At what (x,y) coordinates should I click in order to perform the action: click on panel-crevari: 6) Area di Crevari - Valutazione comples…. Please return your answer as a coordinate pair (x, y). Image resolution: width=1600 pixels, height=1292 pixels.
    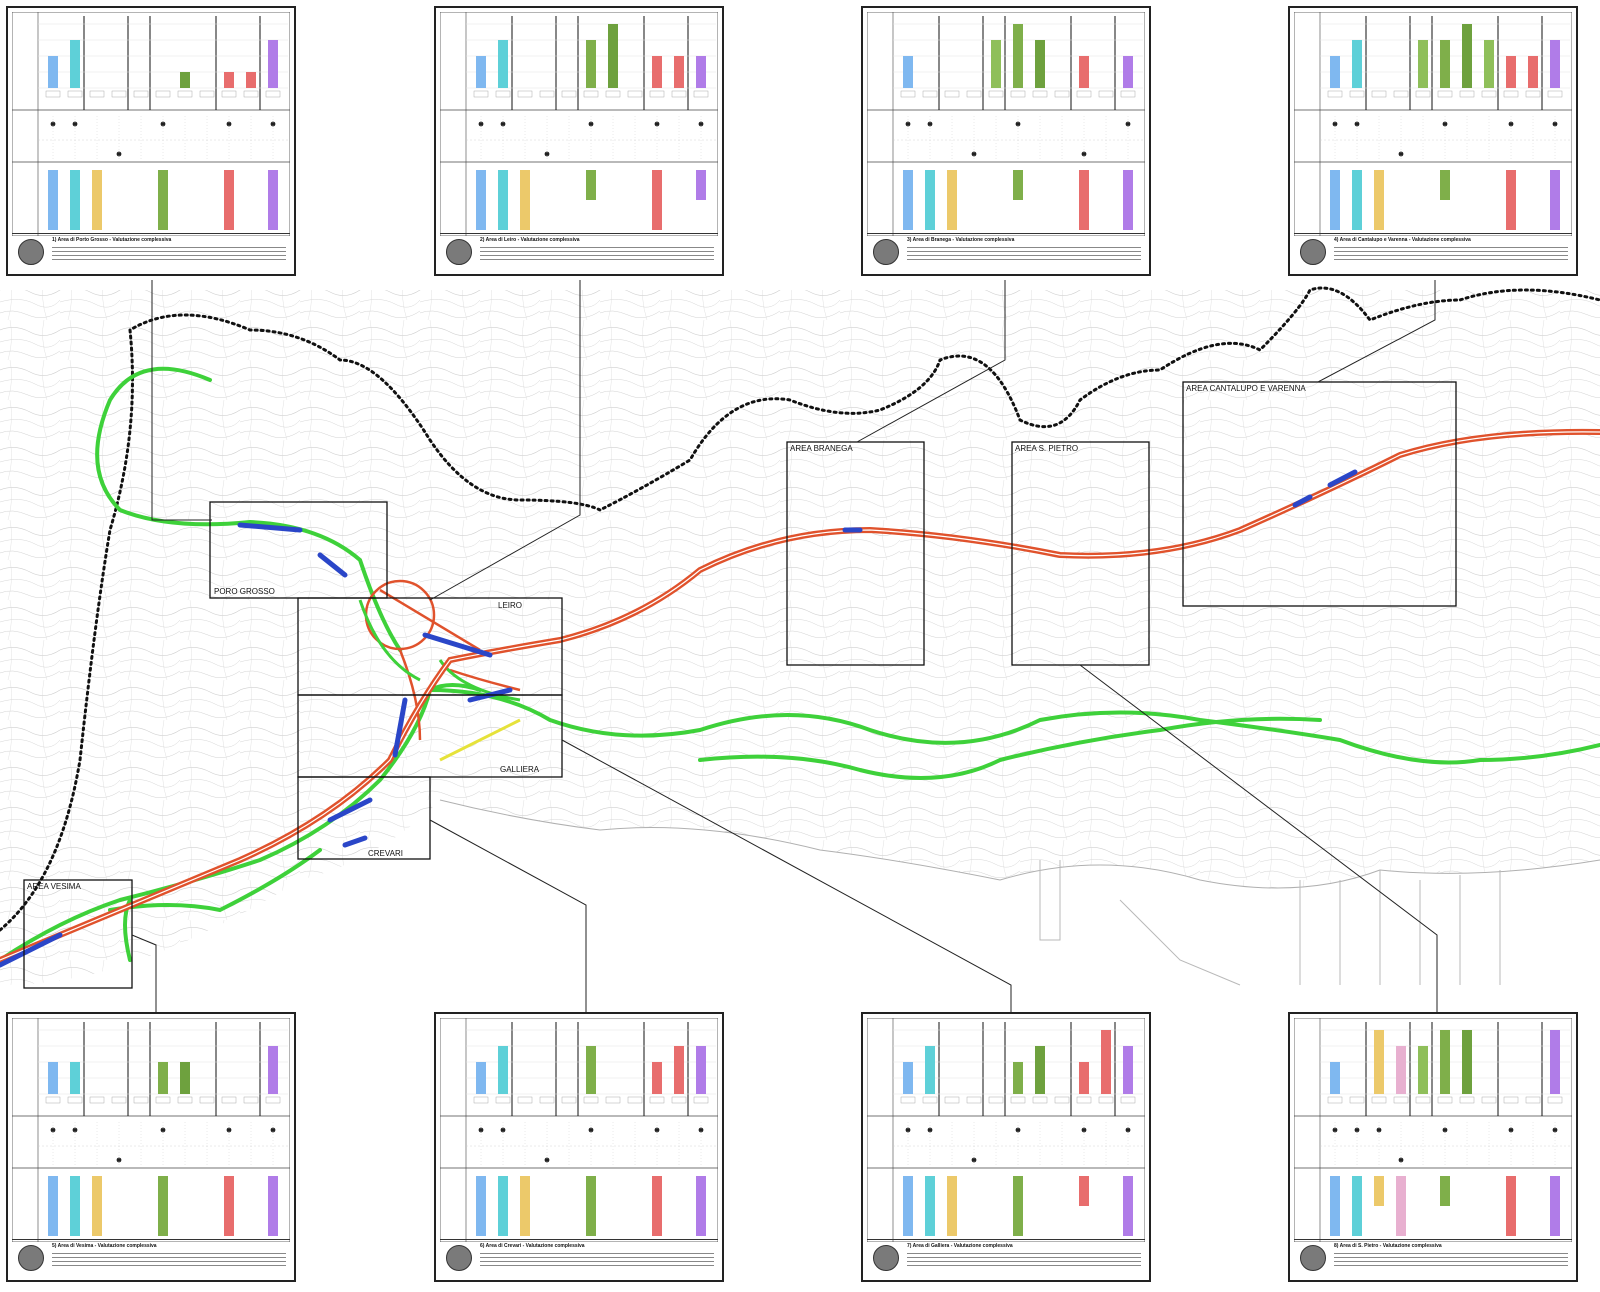
    Looking at the image, I should click on (579, 1147).